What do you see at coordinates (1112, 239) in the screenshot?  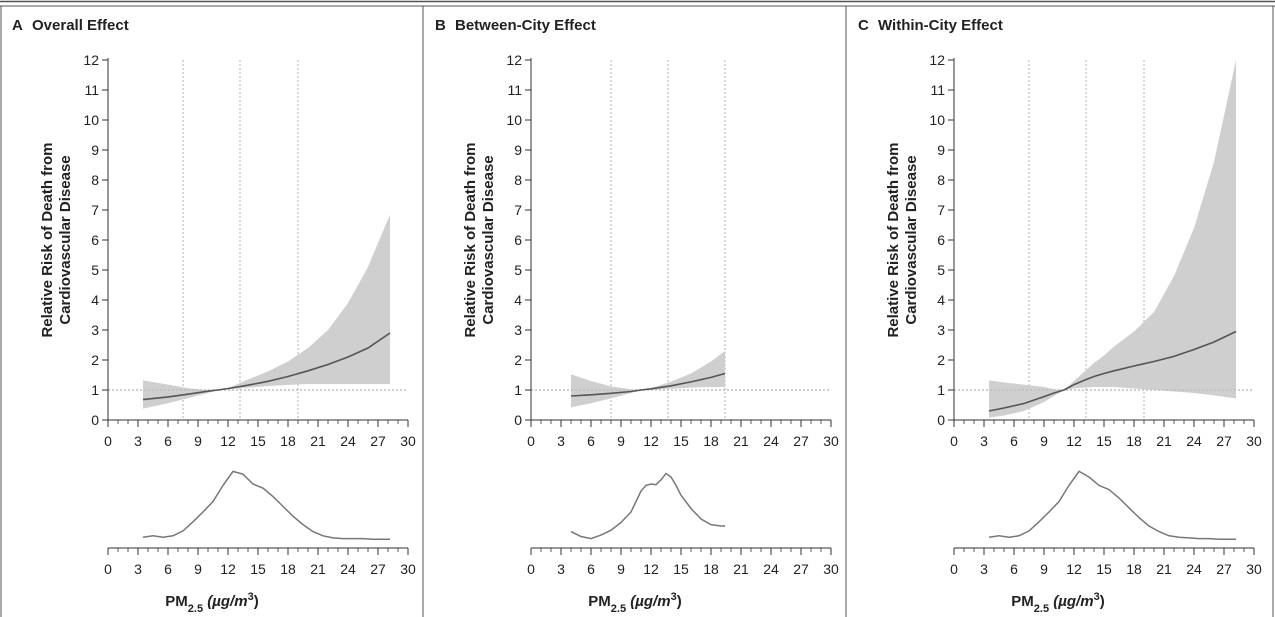 I see `confidence-band` at bounding box center [1112, 239].